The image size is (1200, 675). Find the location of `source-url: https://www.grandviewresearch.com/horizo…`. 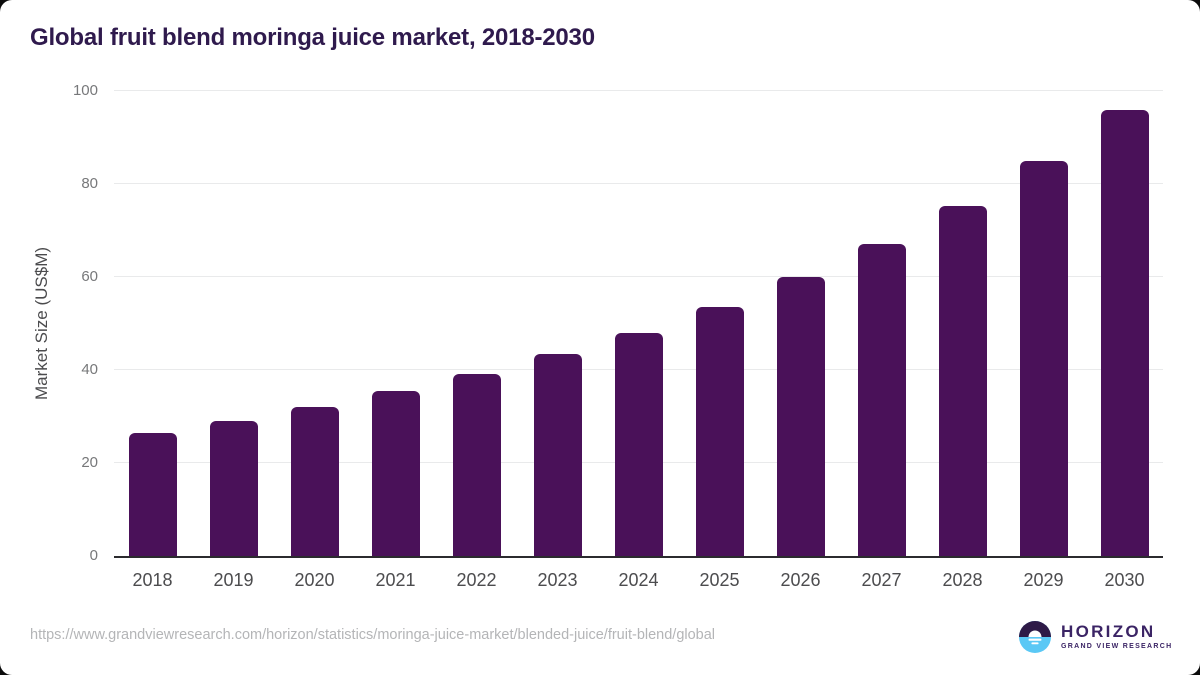

source-url: https://www.grandviewresearch.com/horizo… is located at coordinates (373, 635).